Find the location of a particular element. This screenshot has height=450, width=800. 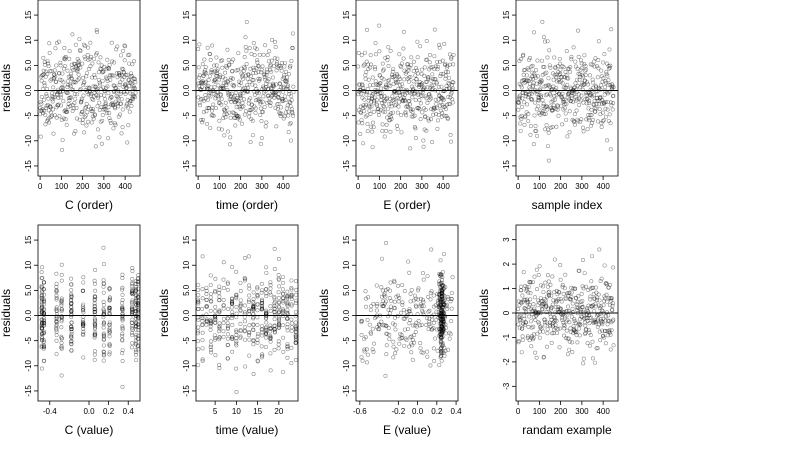

scatter-points is located at coordinates (566, 91).